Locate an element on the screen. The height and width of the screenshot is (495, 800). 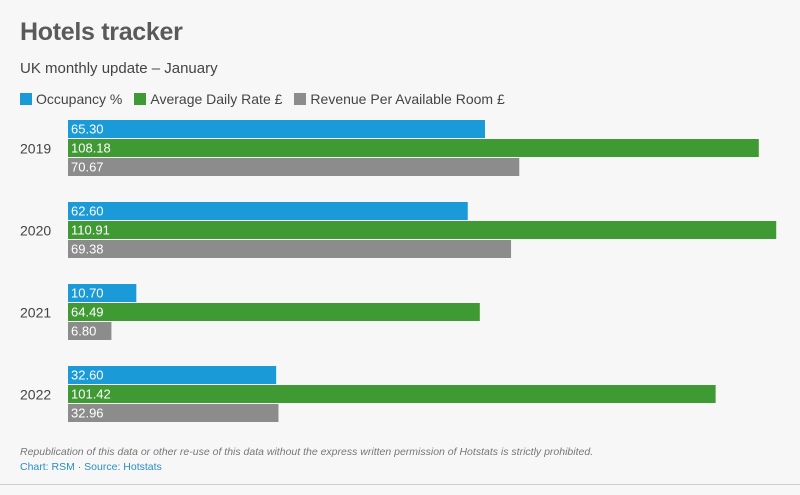
data-label-2020-series-2: 69.38 is located at coordinates (87, 249).